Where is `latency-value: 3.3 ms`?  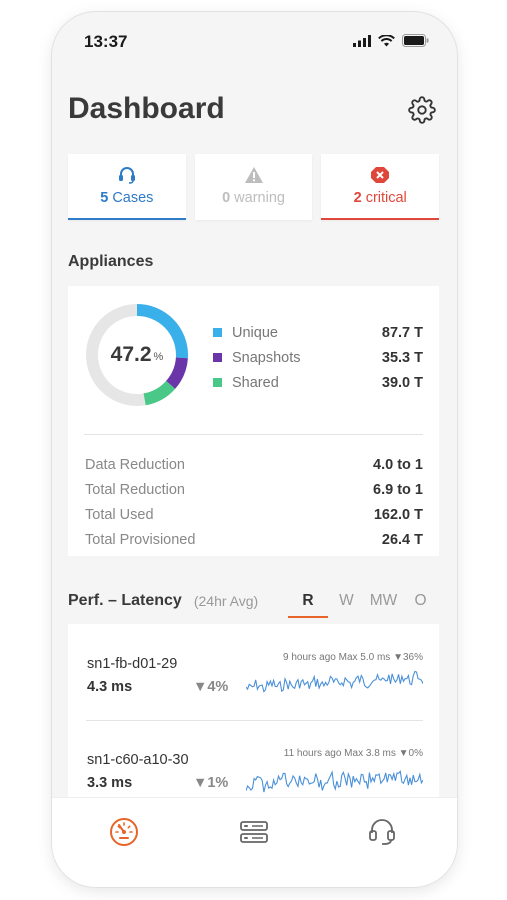 latency-value: 3.3 ms is located at coordinates (110, 783).